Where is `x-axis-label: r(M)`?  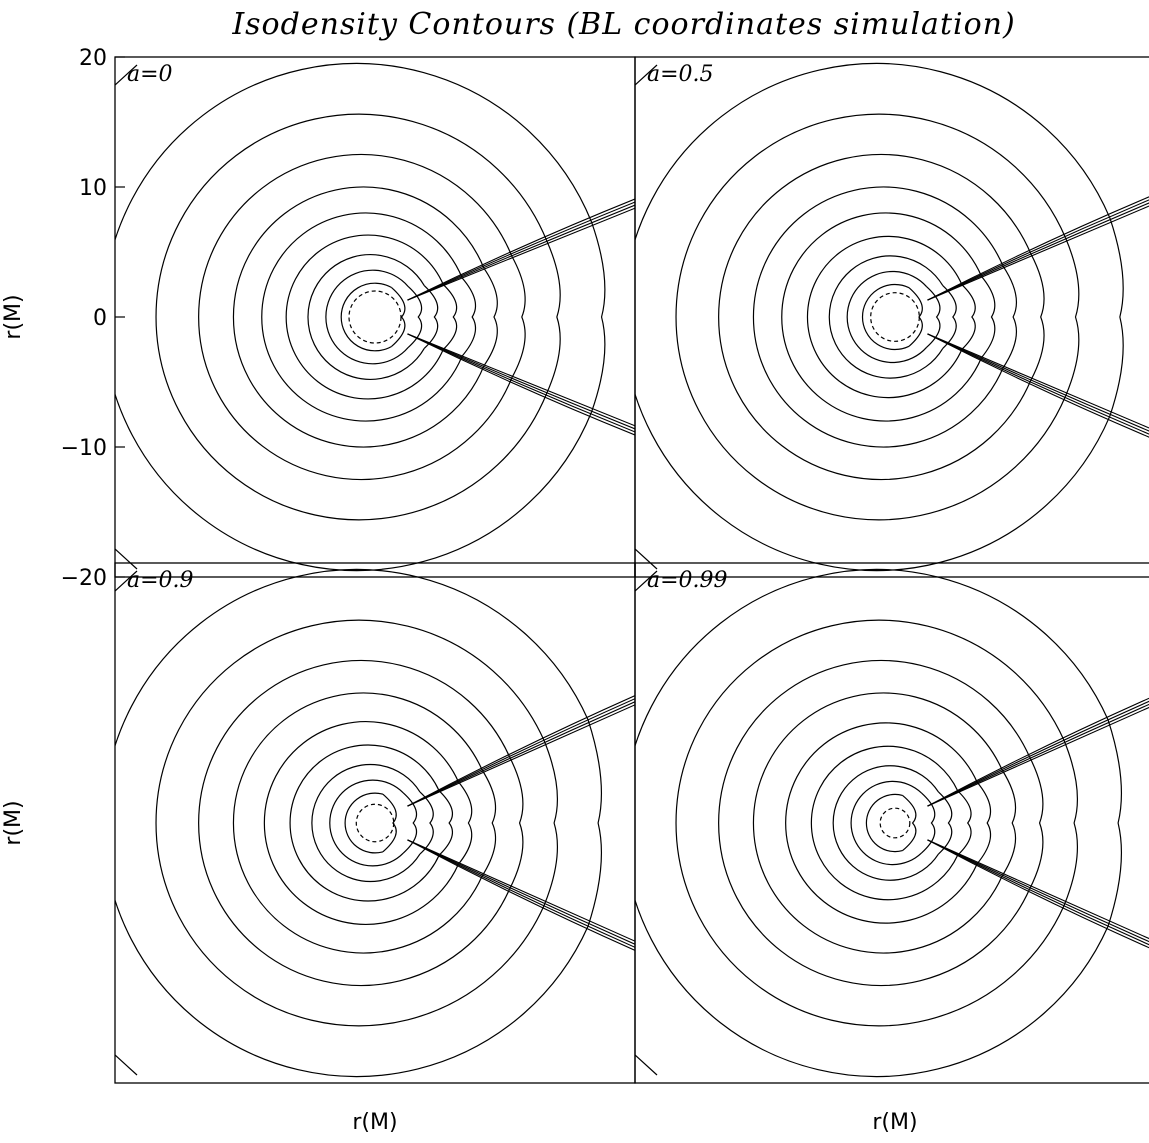
x-axis-label: r(M) is located at coordinates (894, 1122).